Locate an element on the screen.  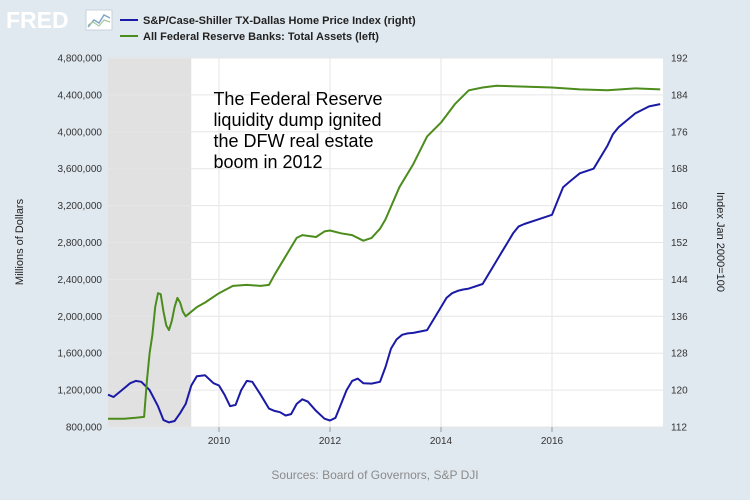
y-axis-left-title: Millions of Dollars is located at coordinates (20, 241).